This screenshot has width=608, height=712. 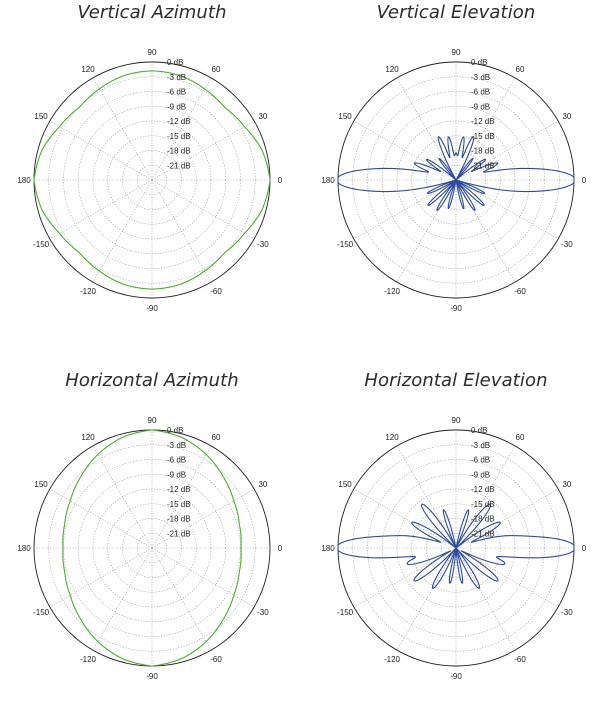 I want to click on pattern-series-line, so click(x=152, y=180).